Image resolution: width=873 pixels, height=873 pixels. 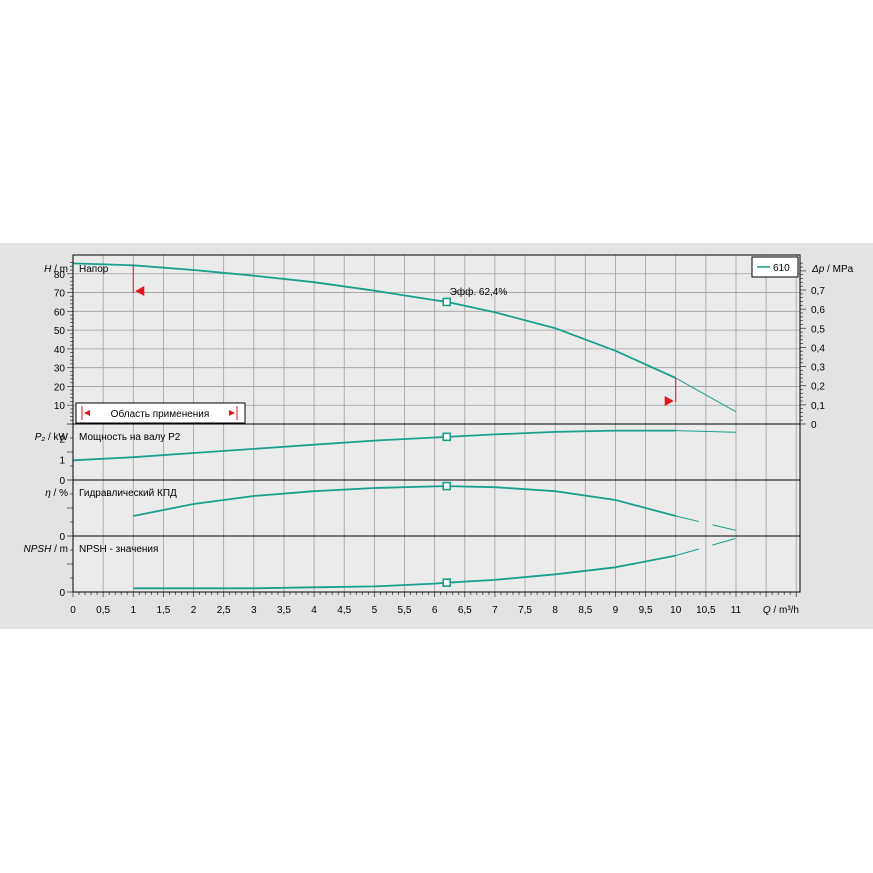 What do you see at coordinates (818, 310) in the screenshot?
I see `right-y-tick-label: 0,6` at bounding box center [818, 310].